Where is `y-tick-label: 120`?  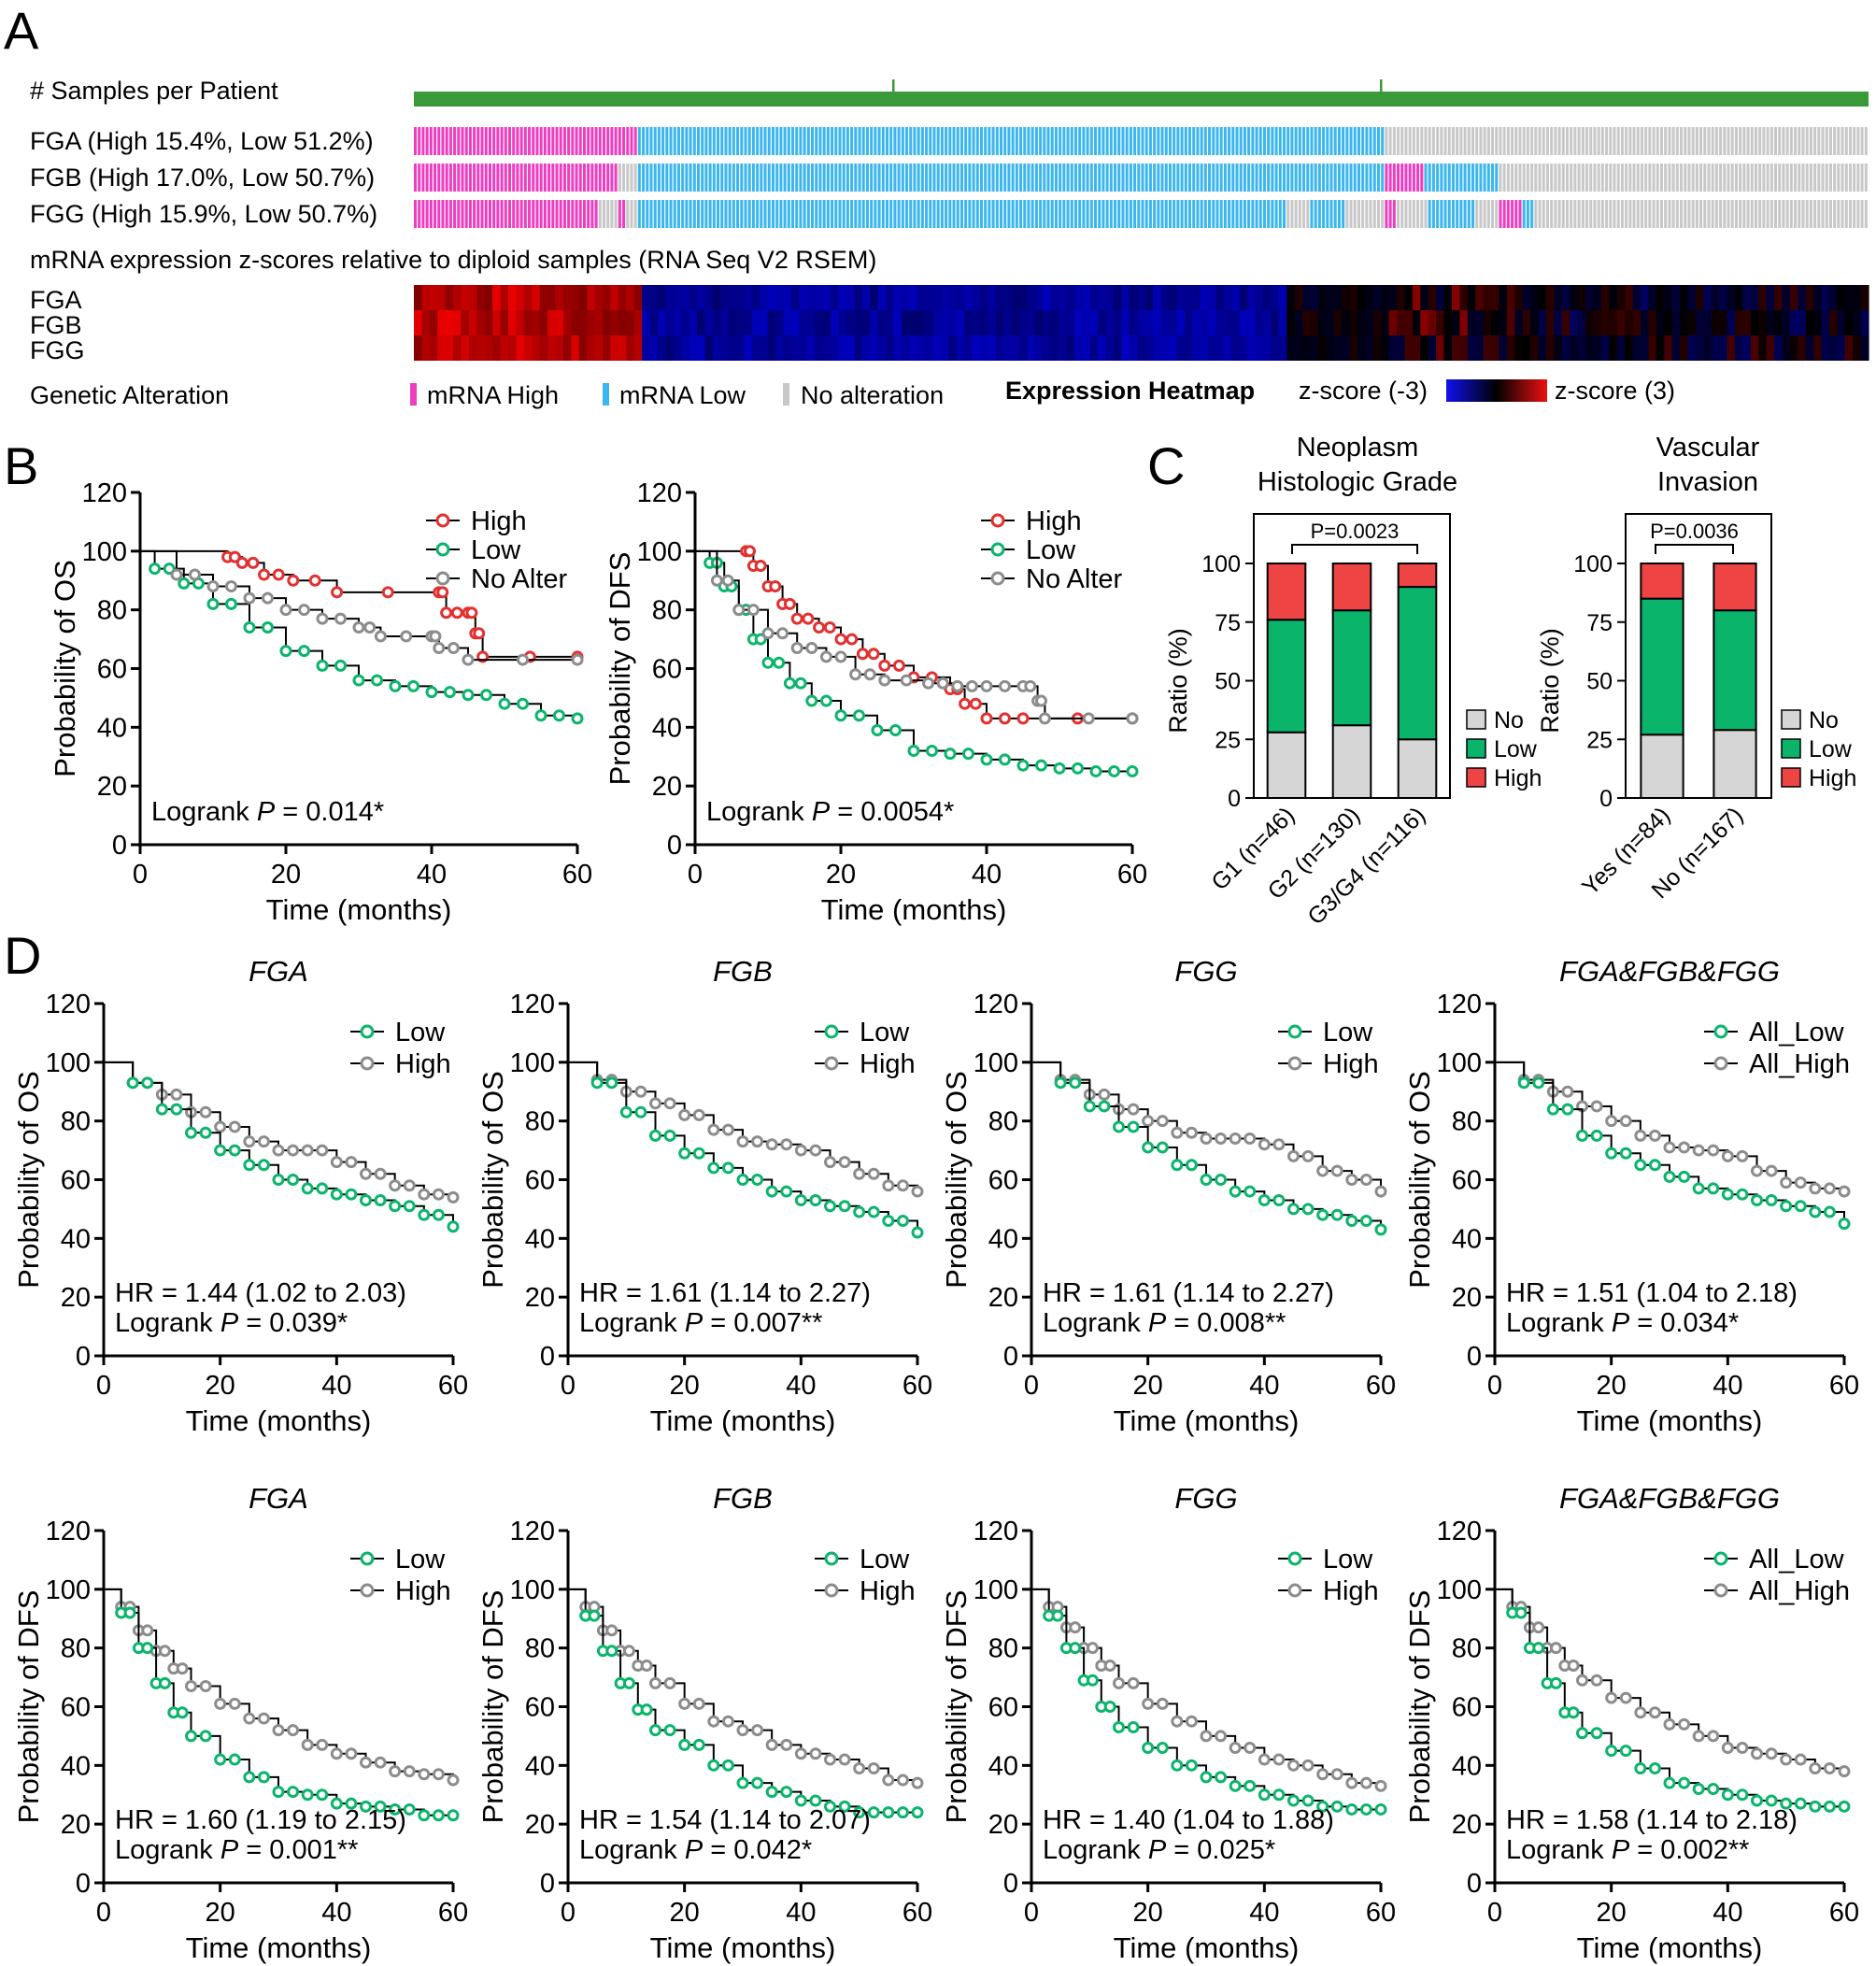 y-tick-label: 120 is located at coordinates (996, 1004).